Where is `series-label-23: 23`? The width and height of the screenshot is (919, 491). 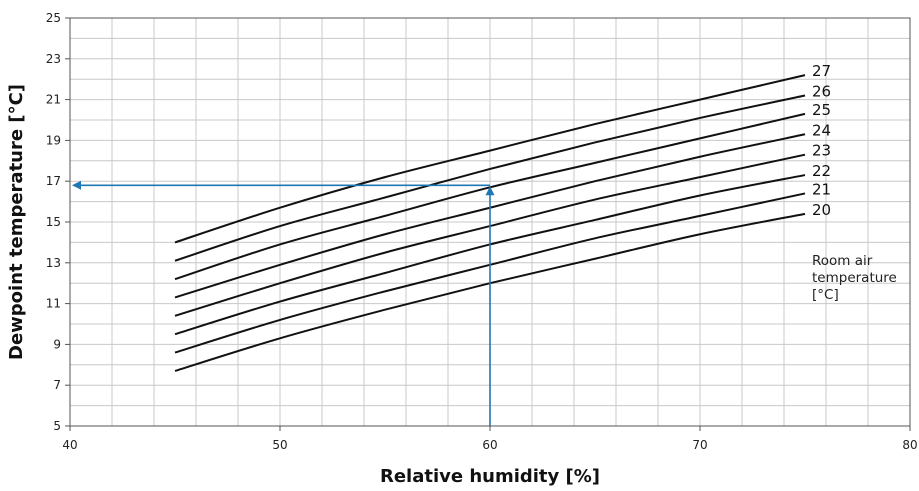
series-label-23: 23 is located at coordinates (821, 151).